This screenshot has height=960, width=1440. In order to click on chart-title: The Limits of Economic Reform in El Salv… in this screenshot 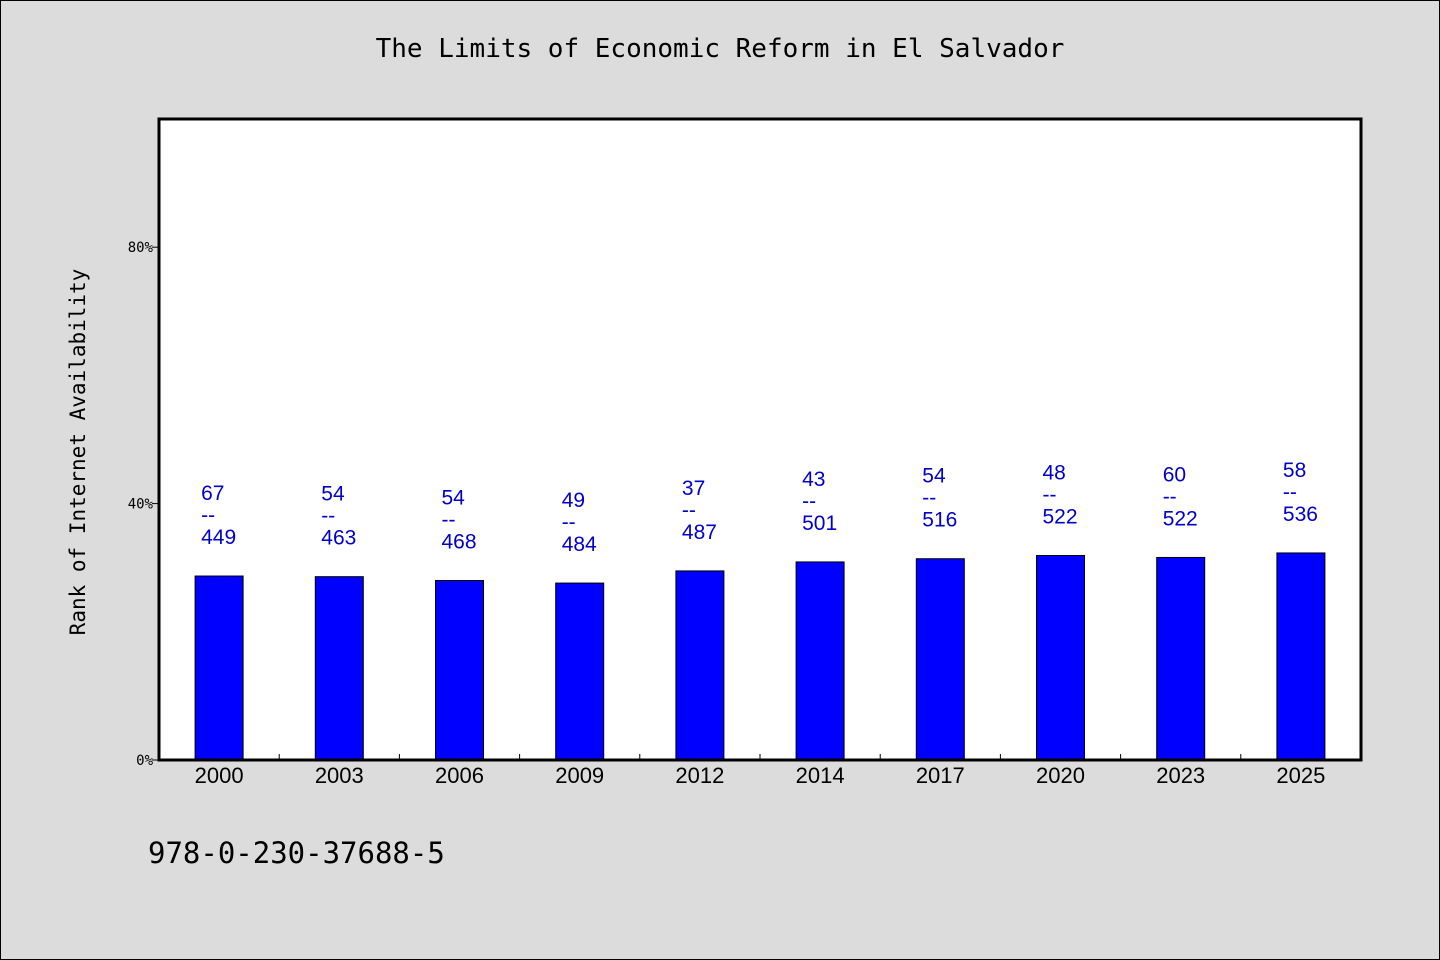, I will do `click(720, 49)`.